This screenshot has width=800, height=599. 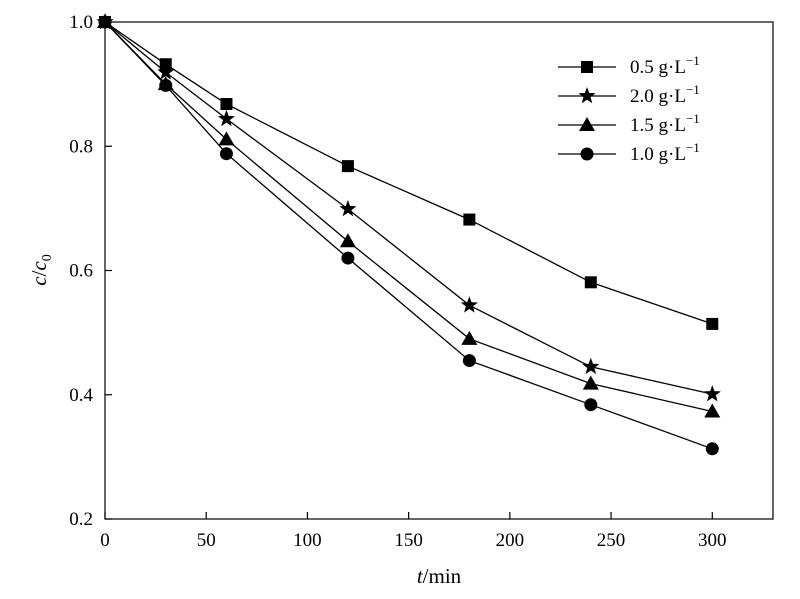 What do you see at coordinates (629, 65) in the screenshot?
I see `legend-entry: 0.5 g·L−1` at bounding box center [629, 65].